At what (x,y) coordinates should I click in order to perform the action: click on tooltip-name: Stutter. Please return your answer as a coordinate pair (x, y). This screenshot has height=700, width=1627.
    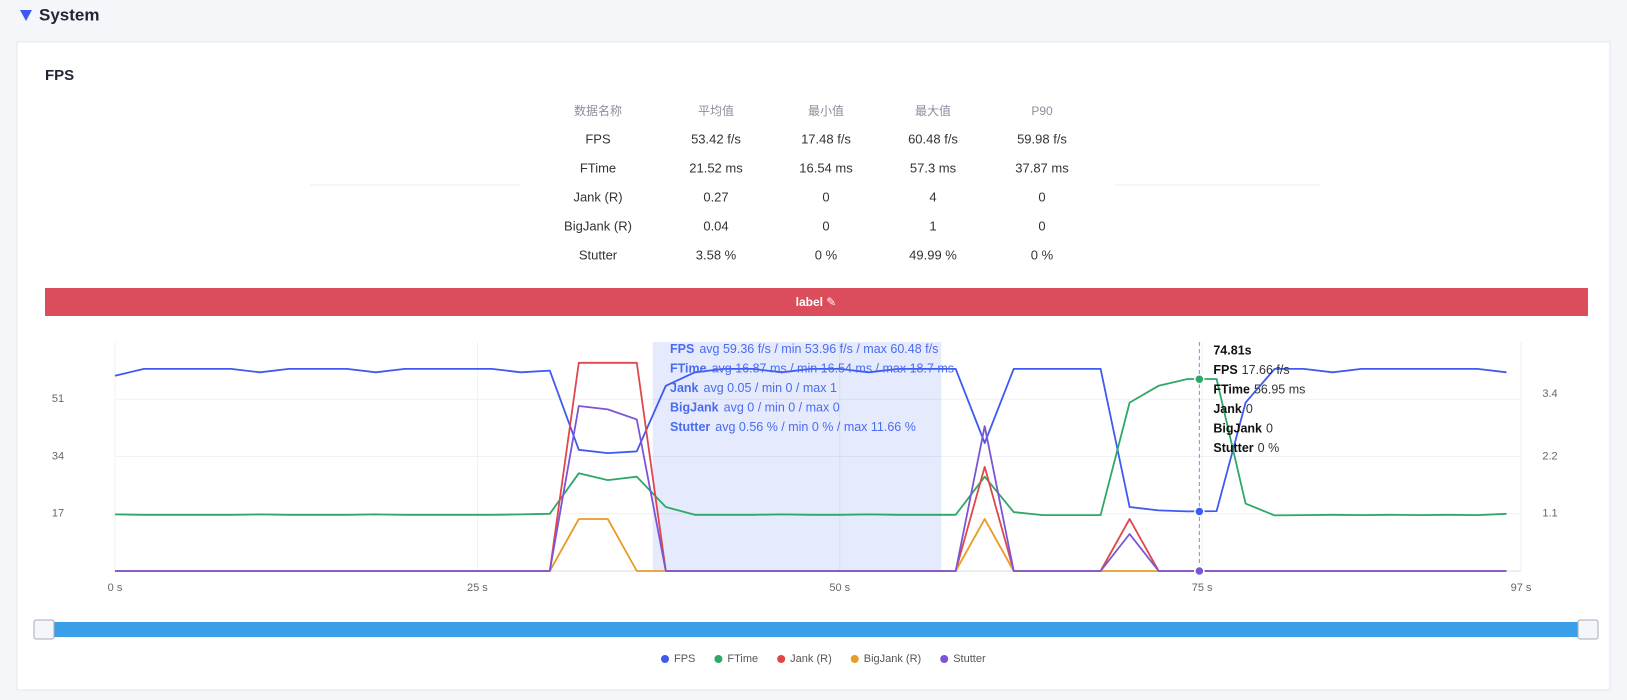
    Looking at the image, I should click on (1233, 448).